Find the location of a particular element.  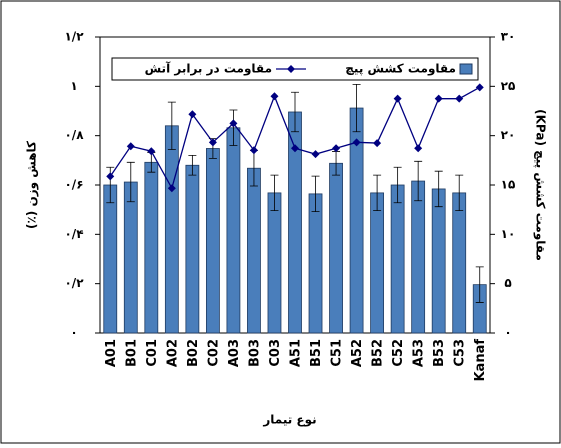

y2-tick-label: ۱۰ is located at coordinates (508, 234).